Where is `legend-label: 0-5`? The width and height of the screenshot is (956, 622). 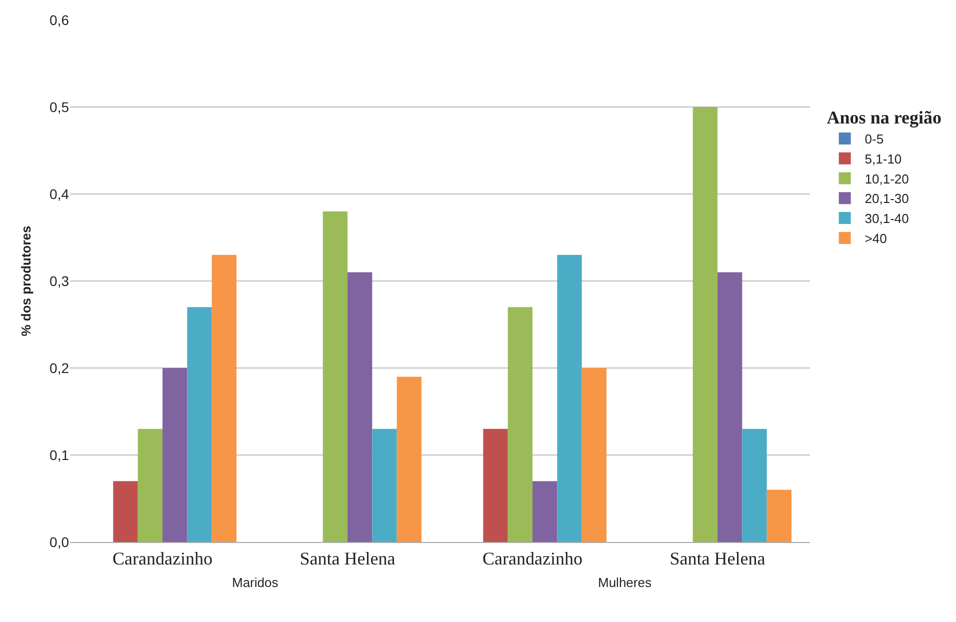 legend-label: 0-5 is located at coordinates (874, 139).